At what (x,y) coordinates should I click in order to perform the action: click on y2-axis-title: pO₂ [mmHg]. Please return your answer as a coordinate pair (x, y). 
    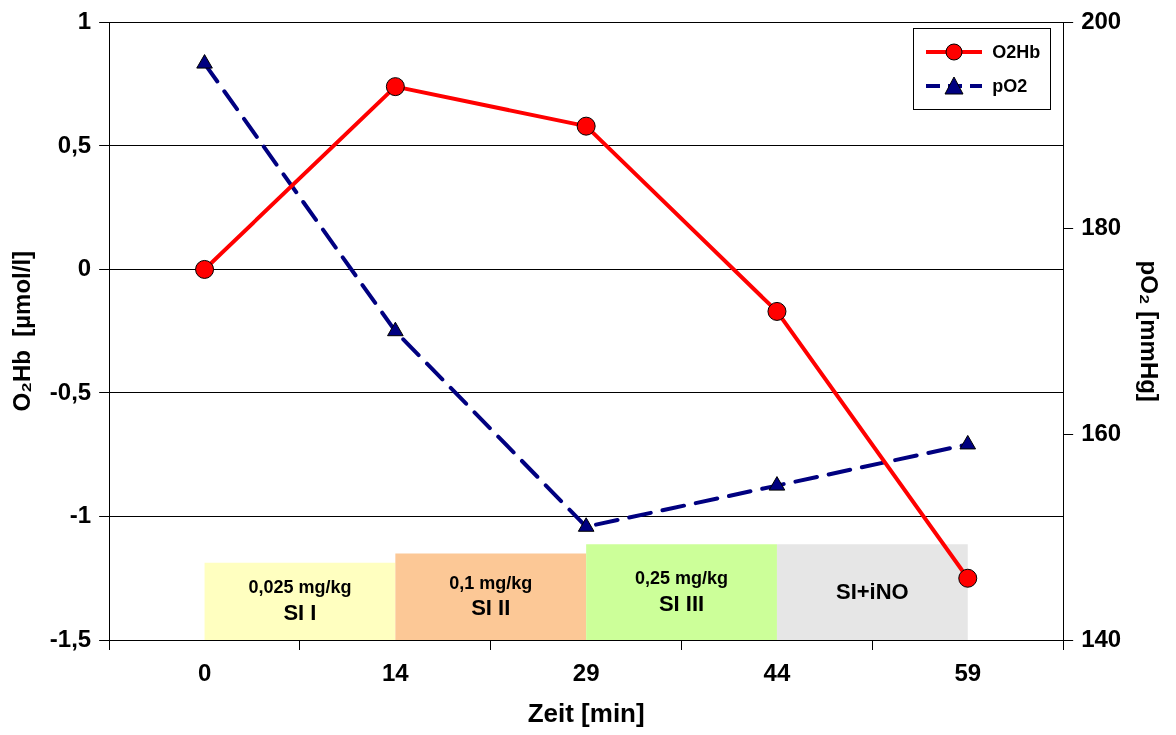
    Looking at the image, I should click on (1149, 331).